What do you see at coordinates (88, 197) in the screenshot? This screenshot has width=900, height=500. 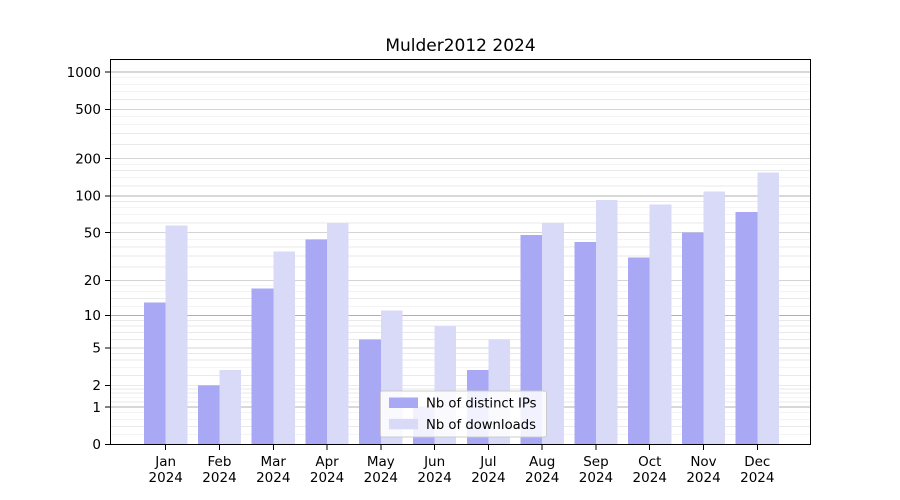 I see `y-axis-tick-label: 100` at bounding box center [88, 197].